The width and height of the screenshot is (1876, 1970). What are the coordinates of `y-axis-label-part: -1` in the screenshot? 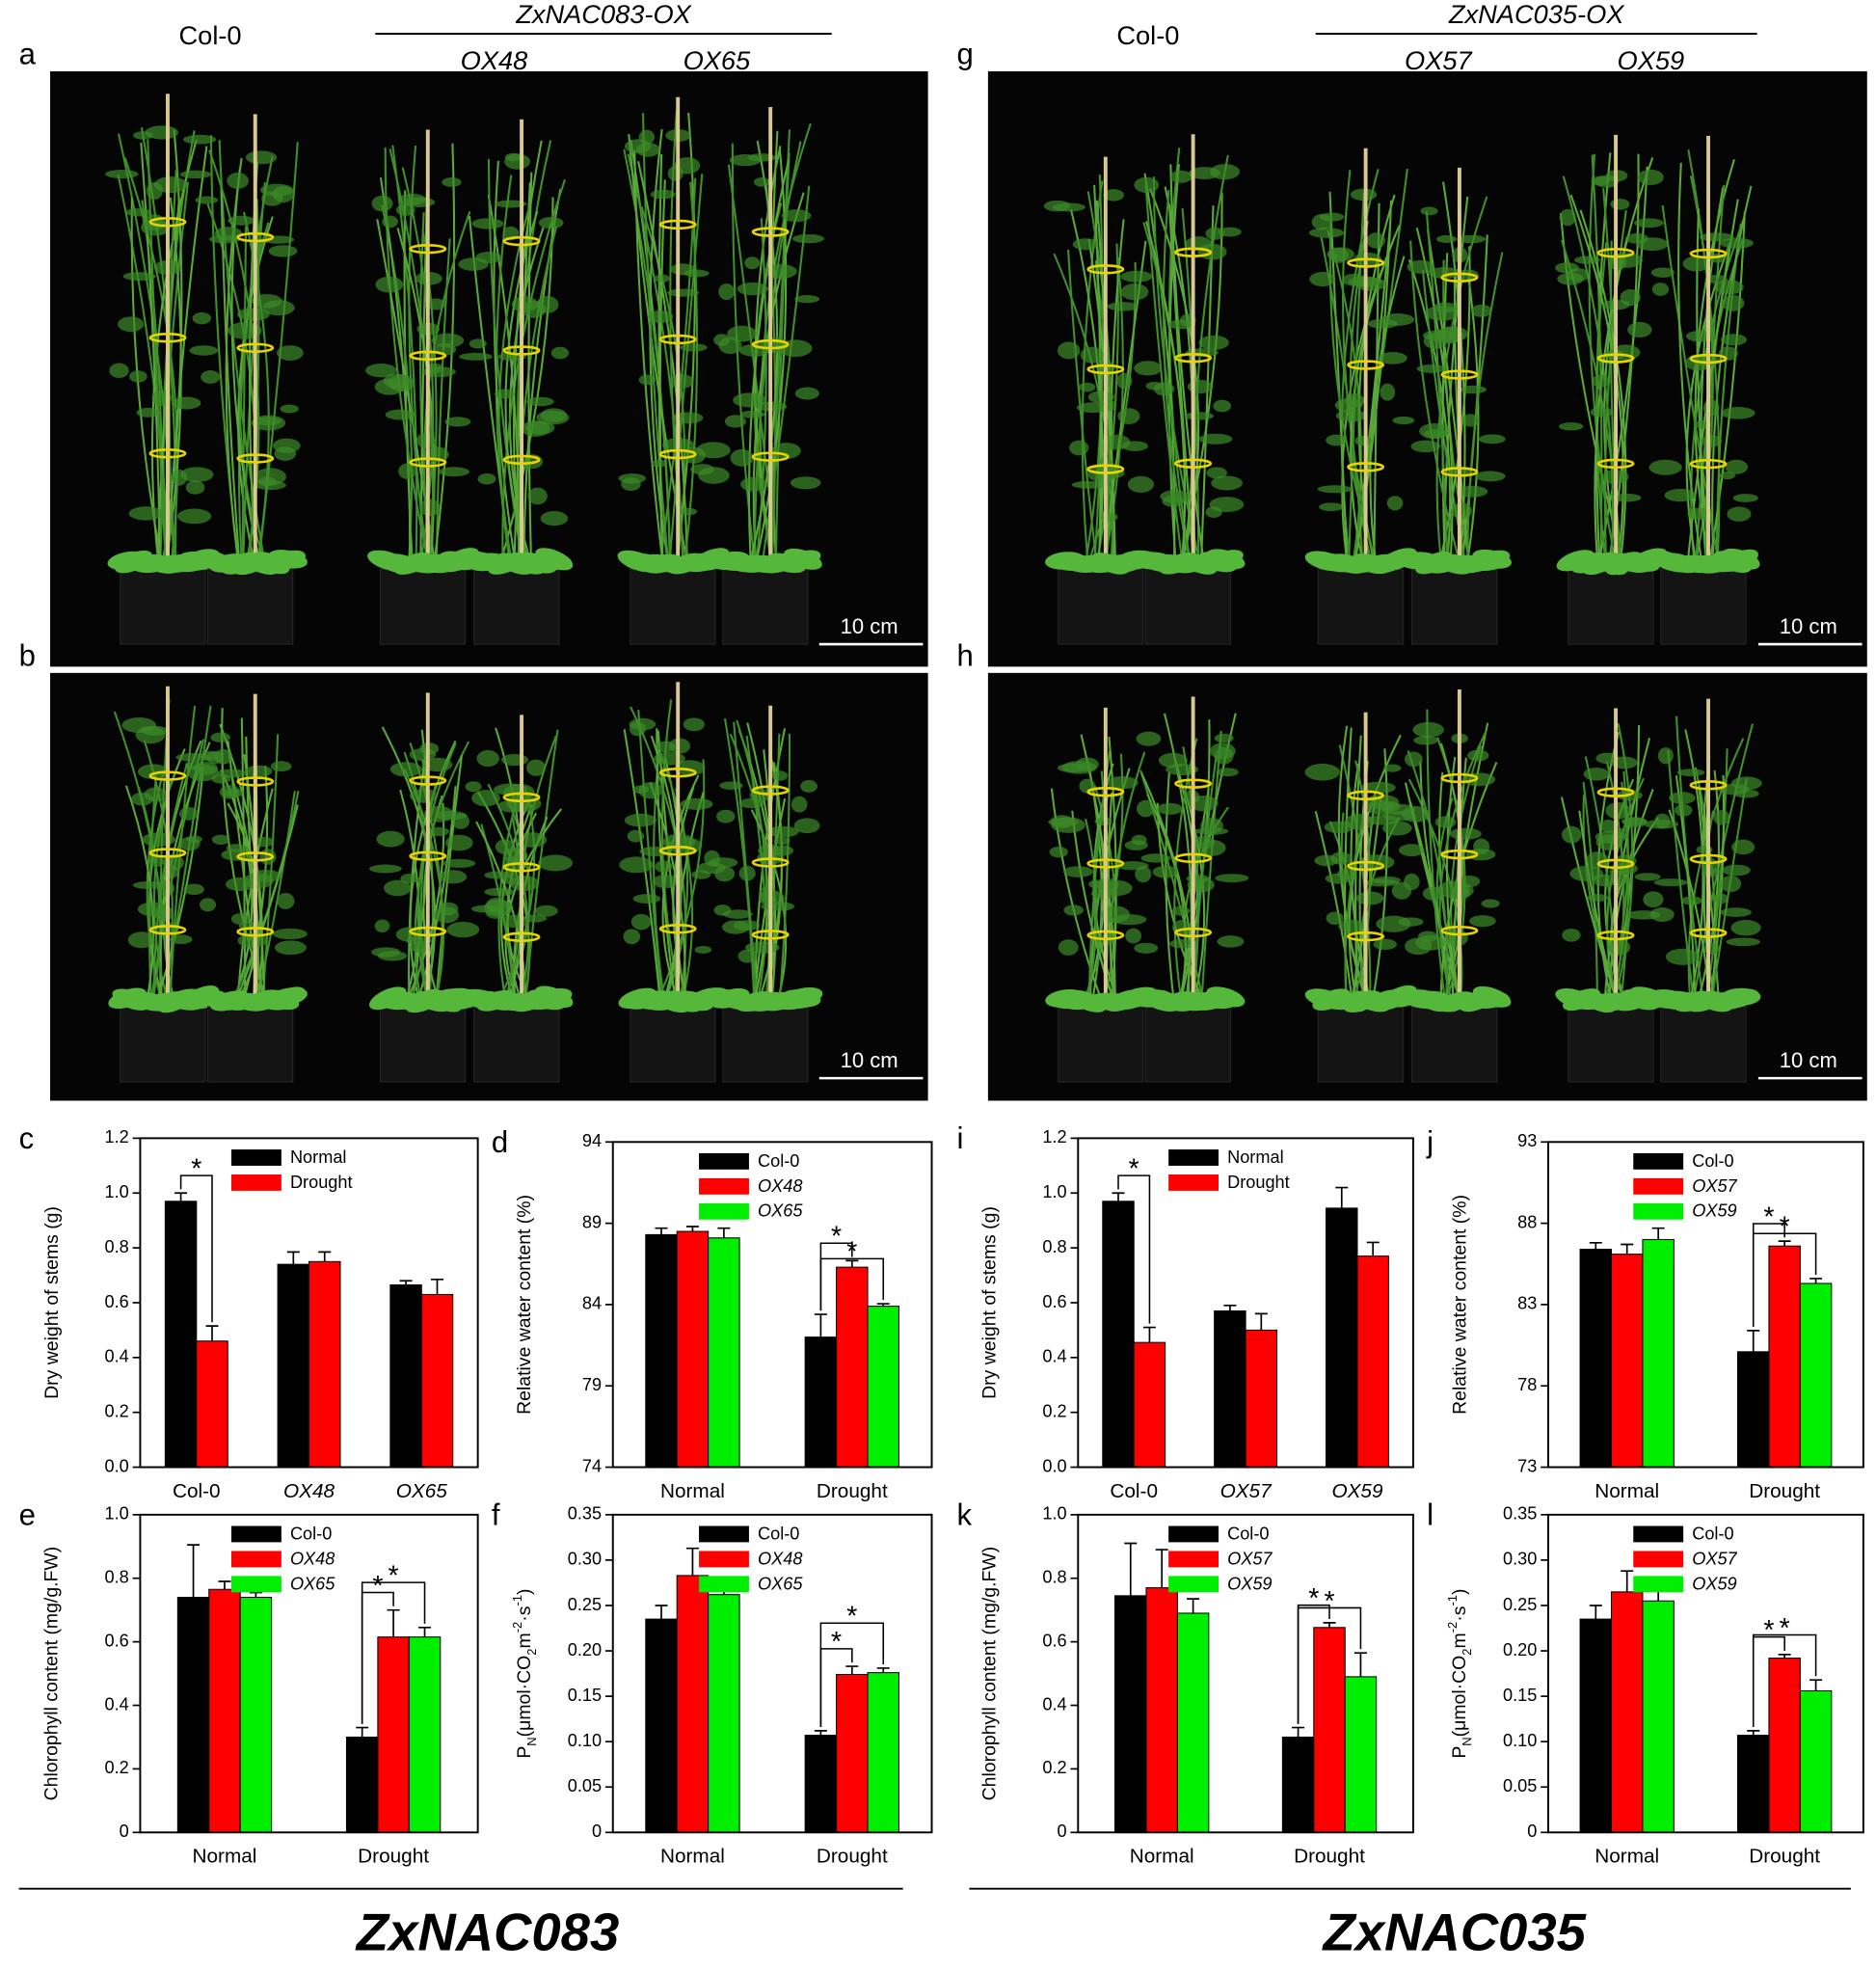 It's located at (1452, 1600).